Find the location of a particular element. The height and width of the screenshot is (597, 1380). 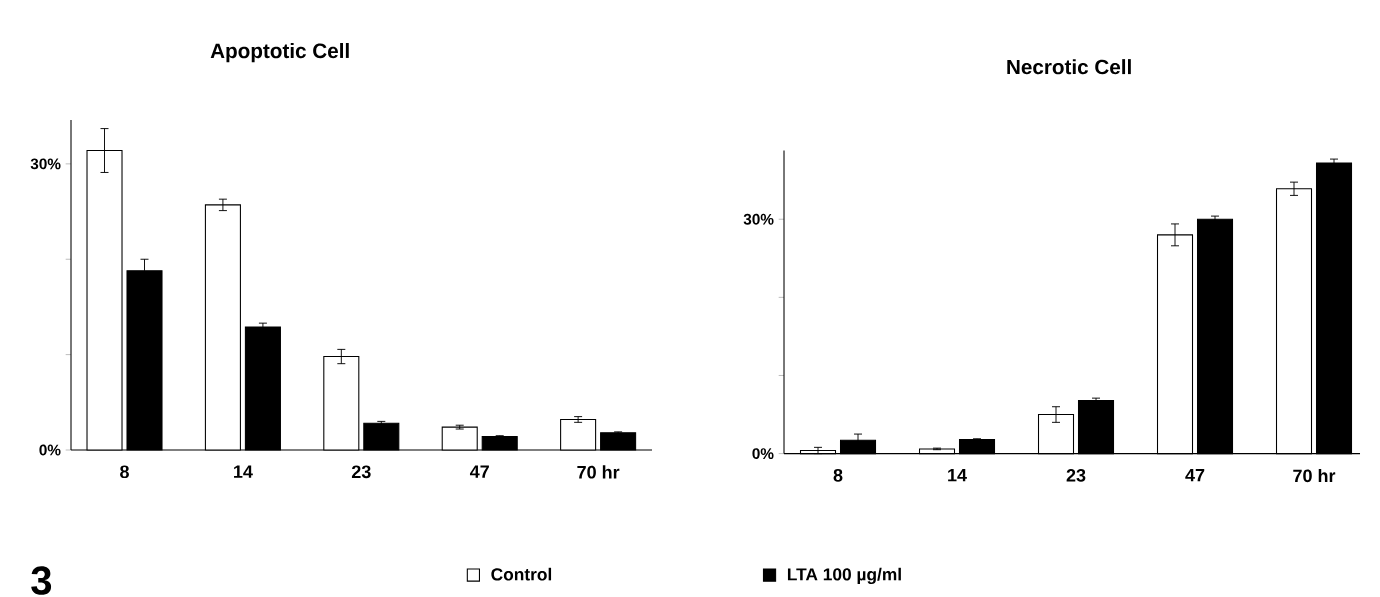

legend-label: Control is located at coordinates (521, 574).